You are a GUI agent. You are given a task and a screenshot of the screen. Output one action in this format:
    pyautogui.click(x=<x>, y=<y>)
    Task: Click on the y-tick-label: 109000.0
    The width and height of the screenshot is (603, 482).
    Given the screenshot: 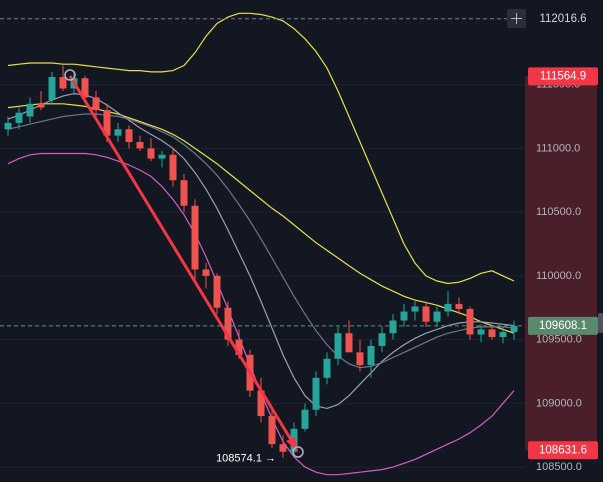 What is the action you would take?
    pyautogui.click(x=559, y=403)
    